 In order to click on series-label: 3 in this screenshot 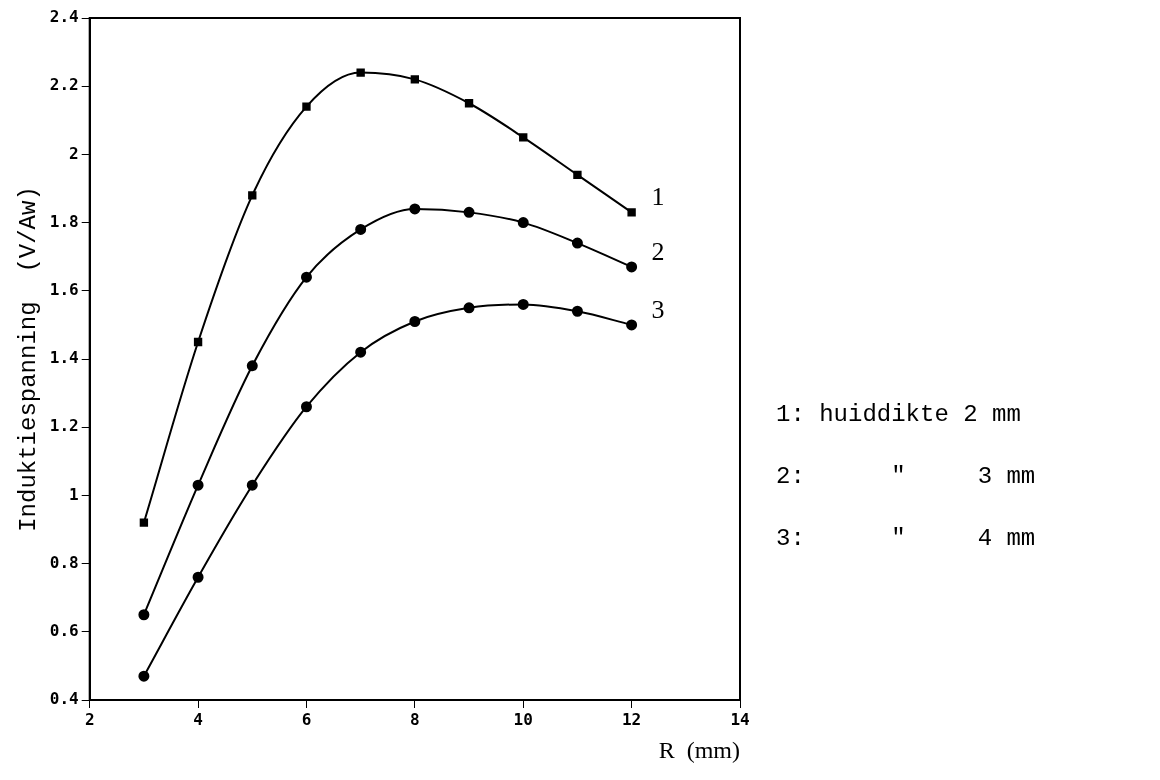, I will do `click(658, 309)`.